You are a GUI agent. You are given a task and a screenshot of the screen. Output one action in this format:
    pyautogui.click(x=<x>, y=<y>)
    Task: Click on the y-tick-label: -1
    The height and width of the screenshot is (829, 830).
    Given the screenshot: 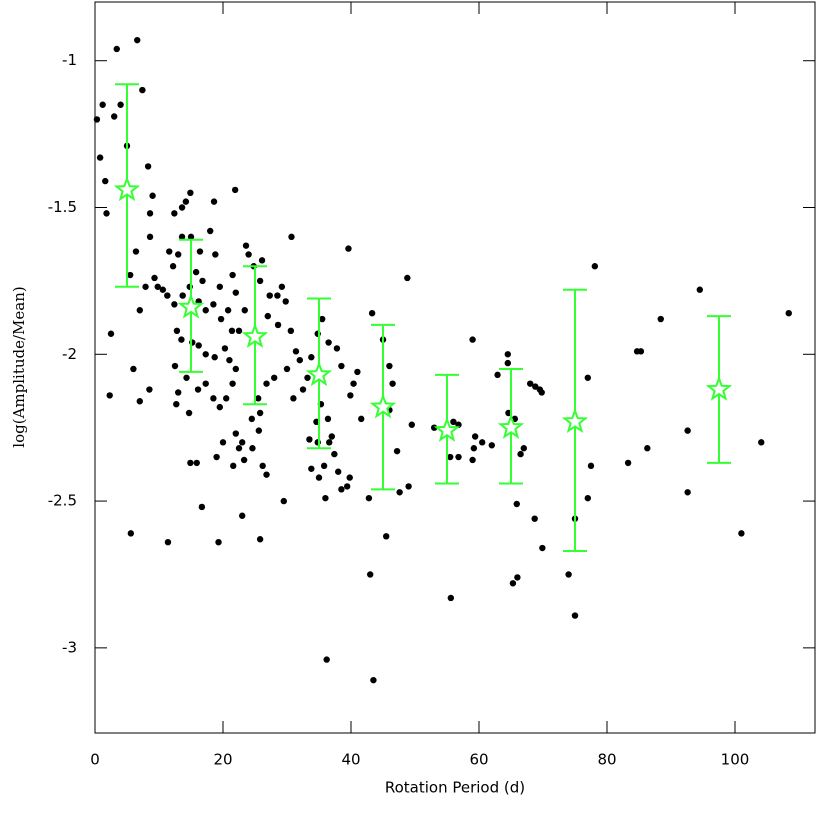 What is the action you would take?
    pyautogui.click(x=69, y=60)
    